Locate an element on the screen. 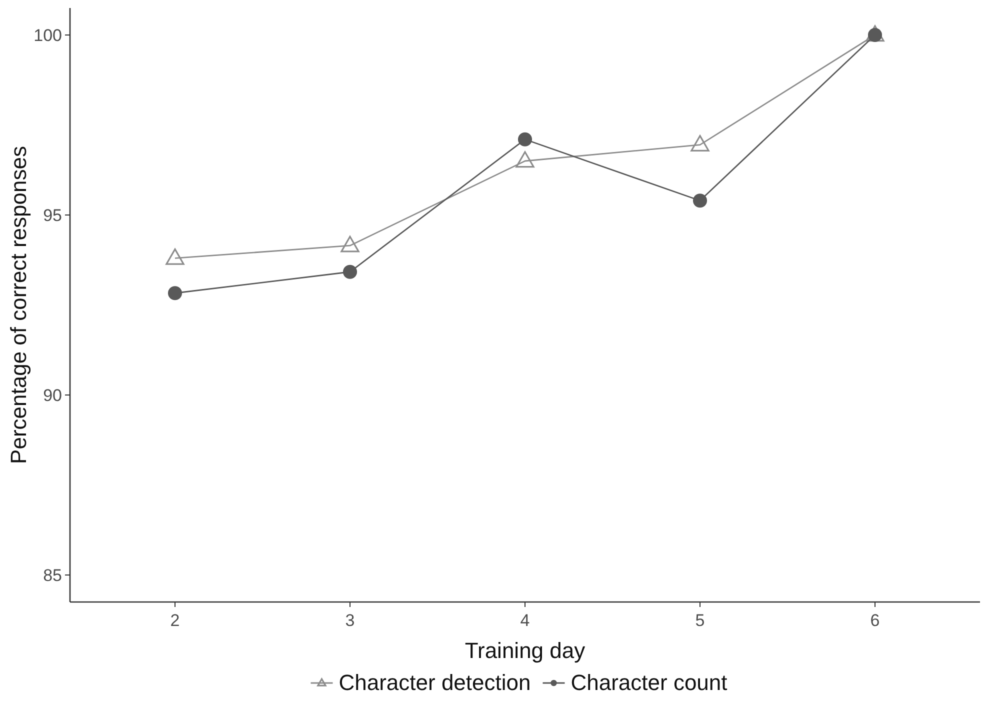  y-axis-title: Percentage of correct responses is located at coordinates (18, 305).